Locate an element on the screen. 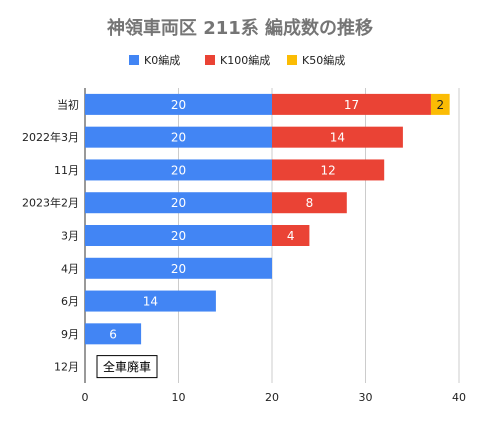 This screenshot has width=481, height=429. legend-label: K50編成 is located at coordinates (323, 60).